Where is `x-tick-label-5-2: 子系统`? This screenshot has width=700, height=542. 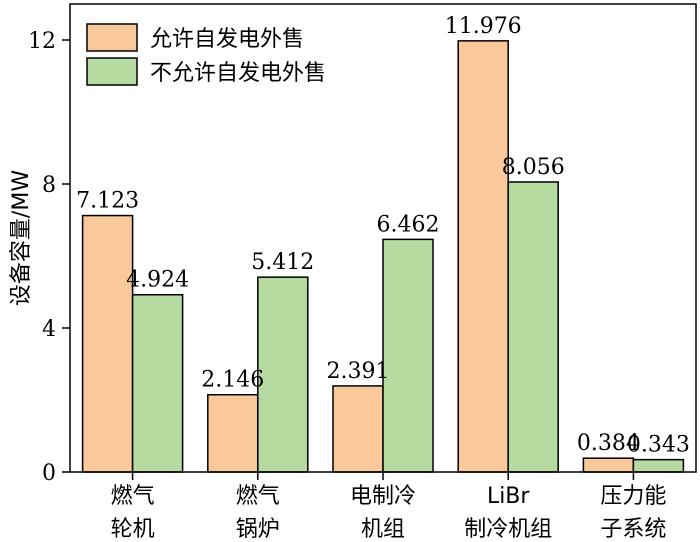 x-tick-label-5-2: 子系统 is located at coordinates (633, 529).